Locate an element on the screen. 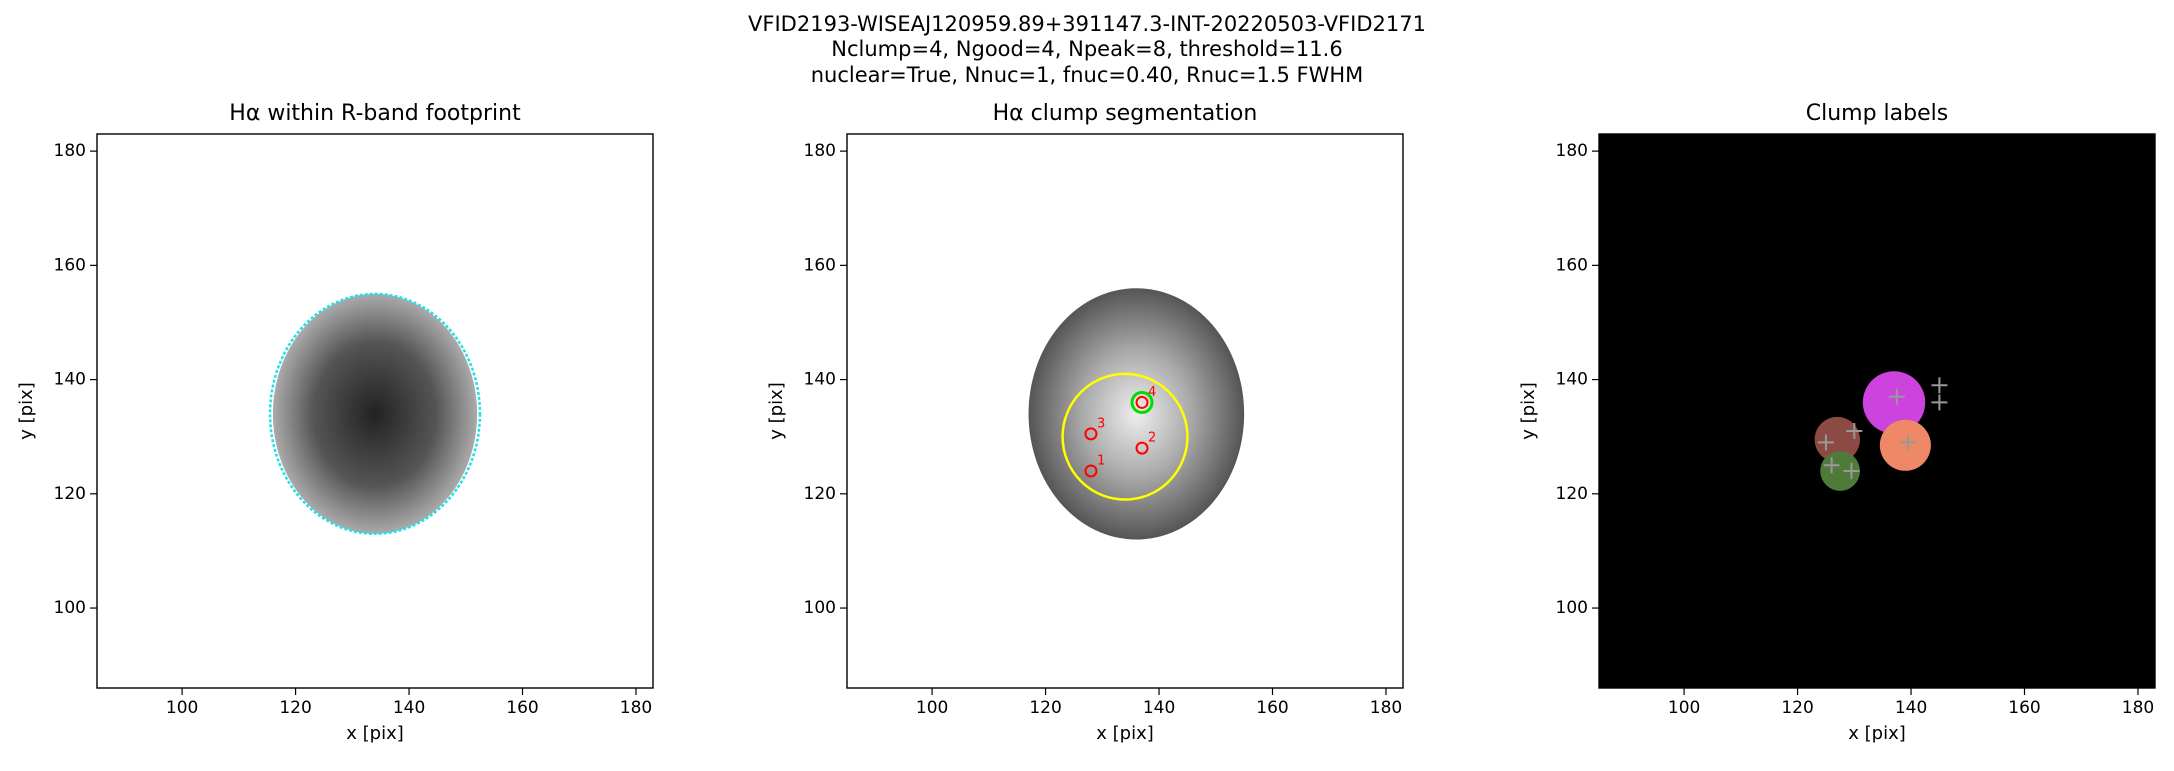 The height and width of the screenshot is (771, 2174). clump-label: 2 is located at coordinates (1152, 438).